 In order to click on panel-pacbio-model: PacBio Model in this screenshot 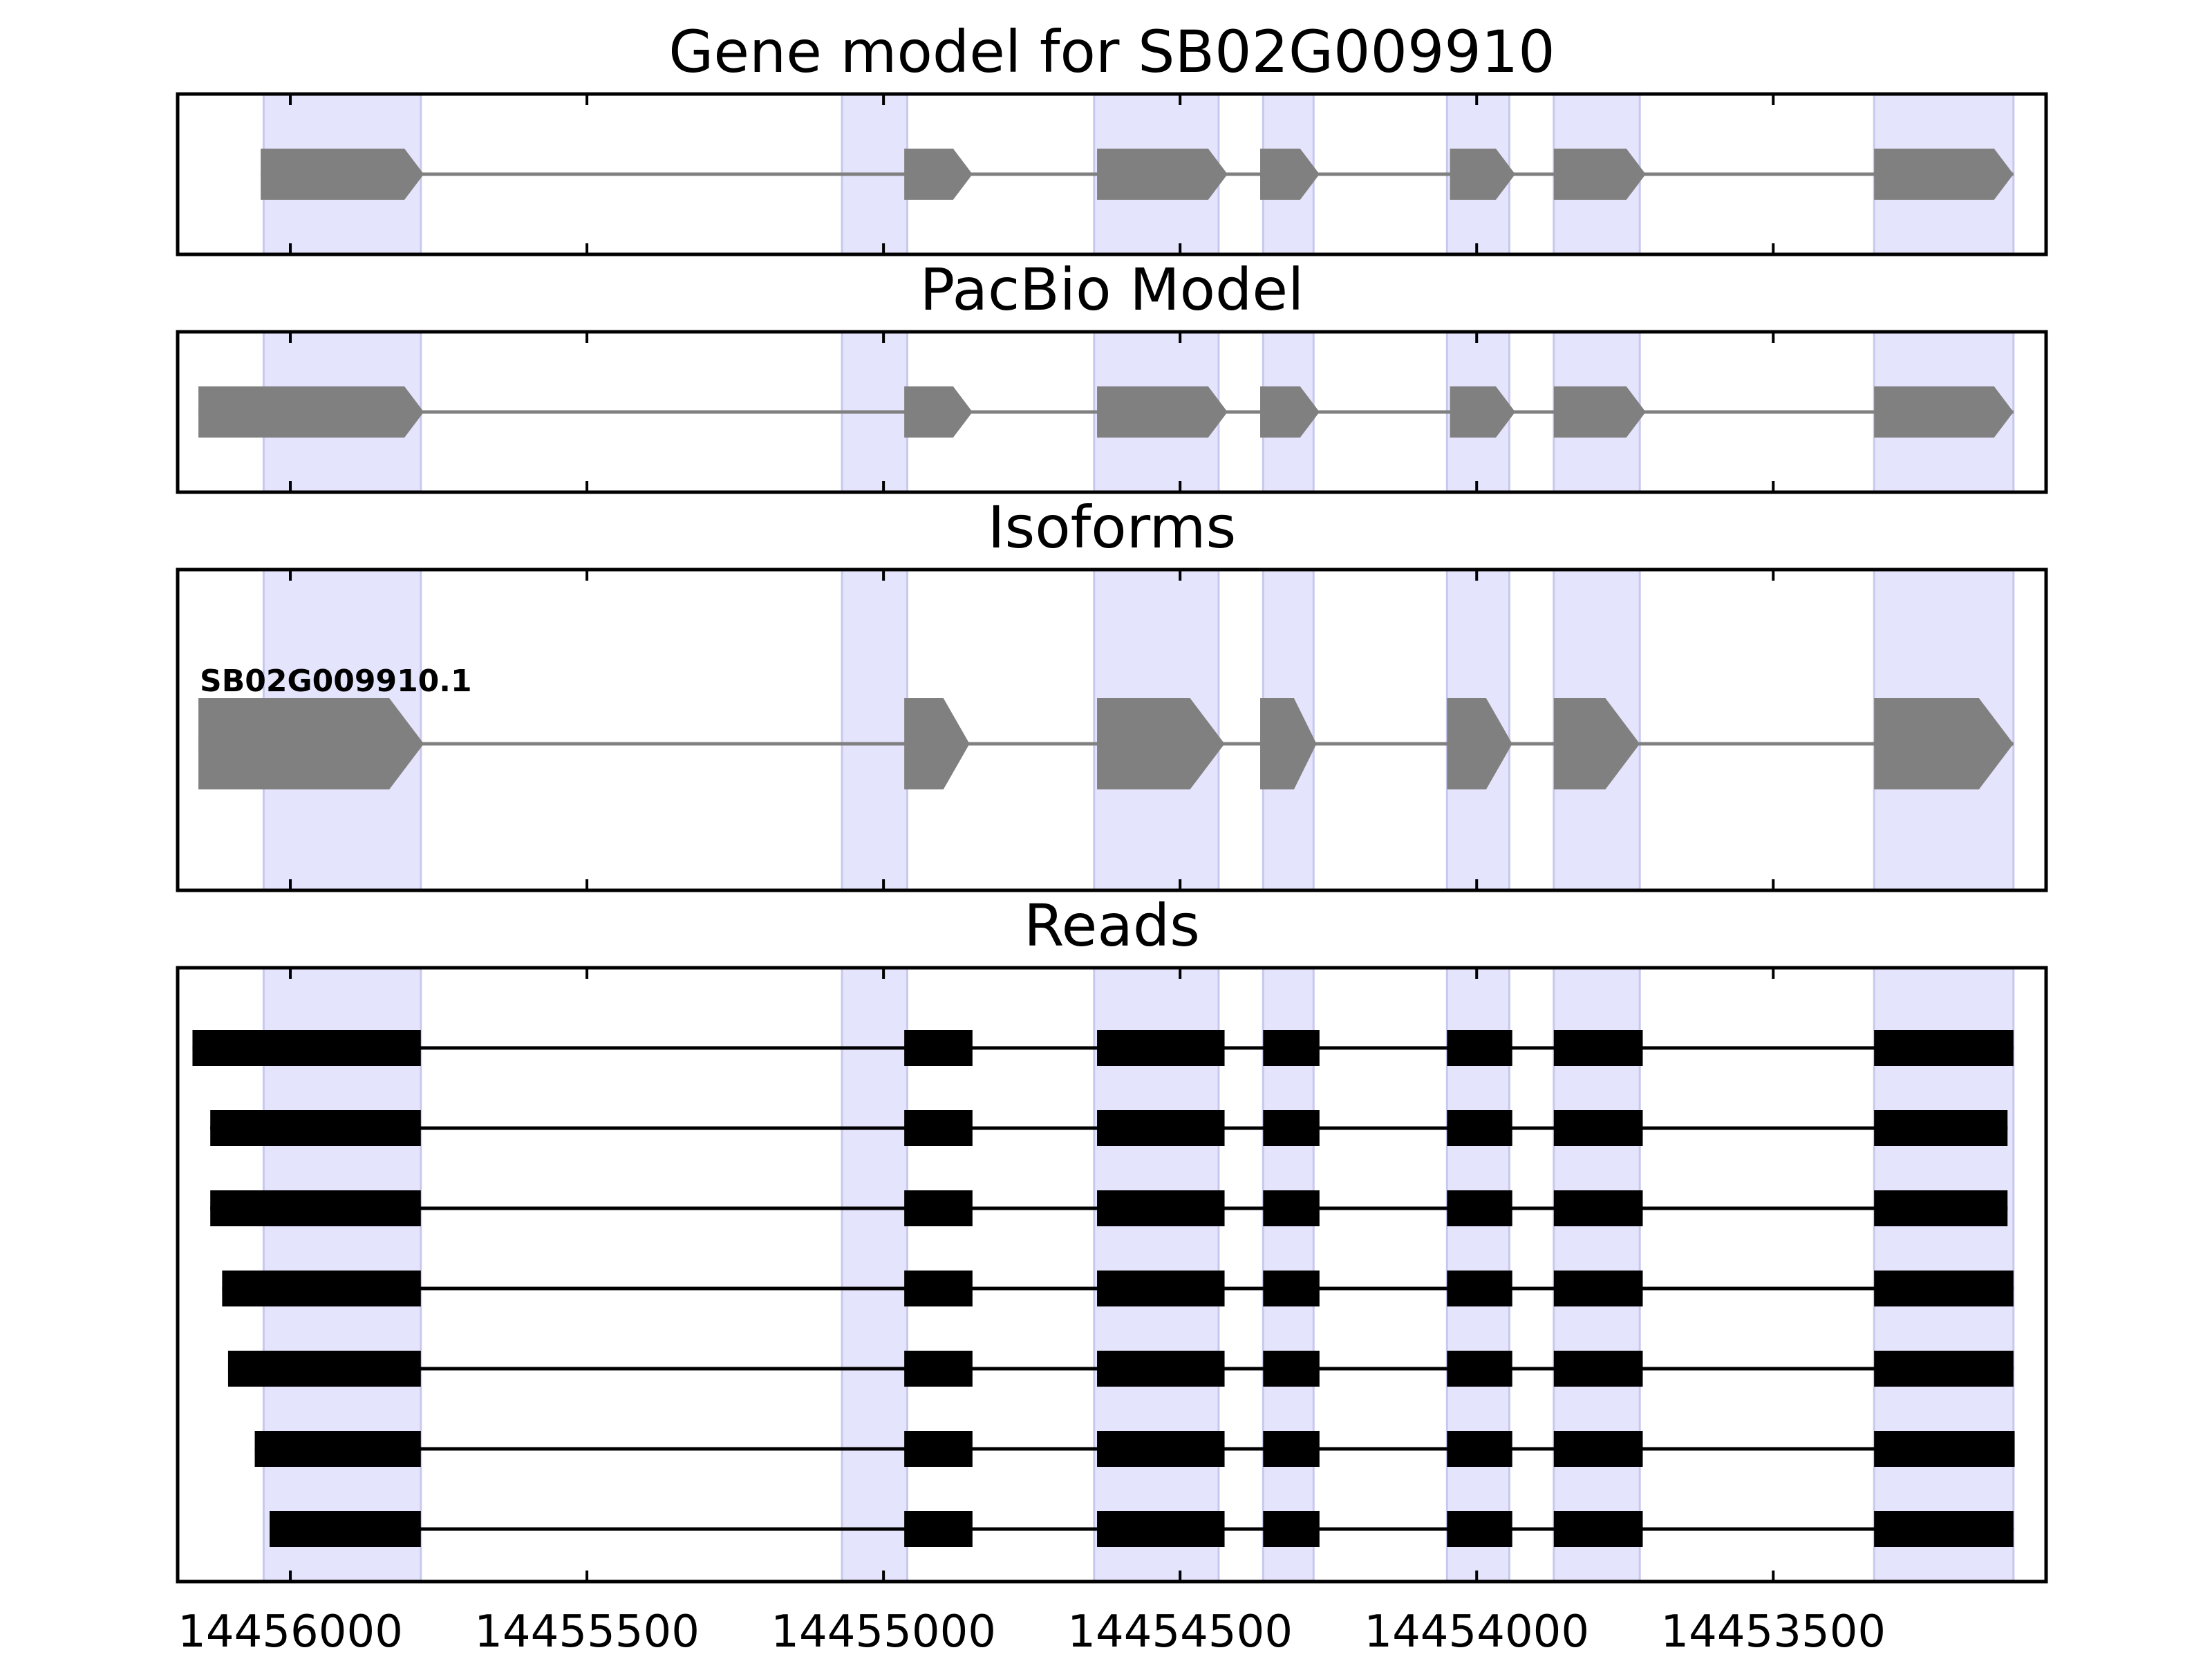, I will do `click(1112, 375)`.